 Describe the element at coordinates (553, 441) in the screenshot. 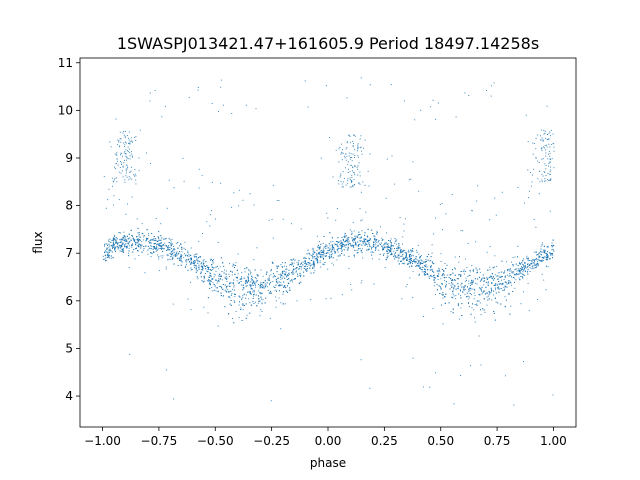

I see `x-tick-label: 1.00` at that location.